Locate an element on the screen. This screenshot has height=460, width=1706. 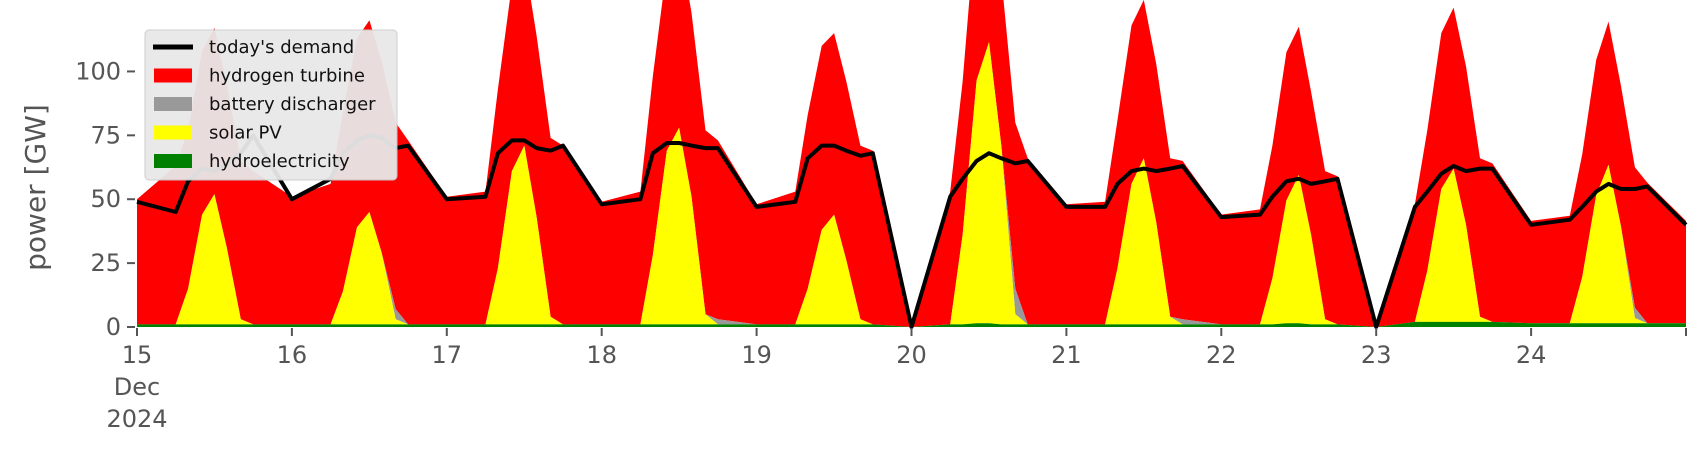
y-tick-label: 100 is located at coordinates (98, 71).